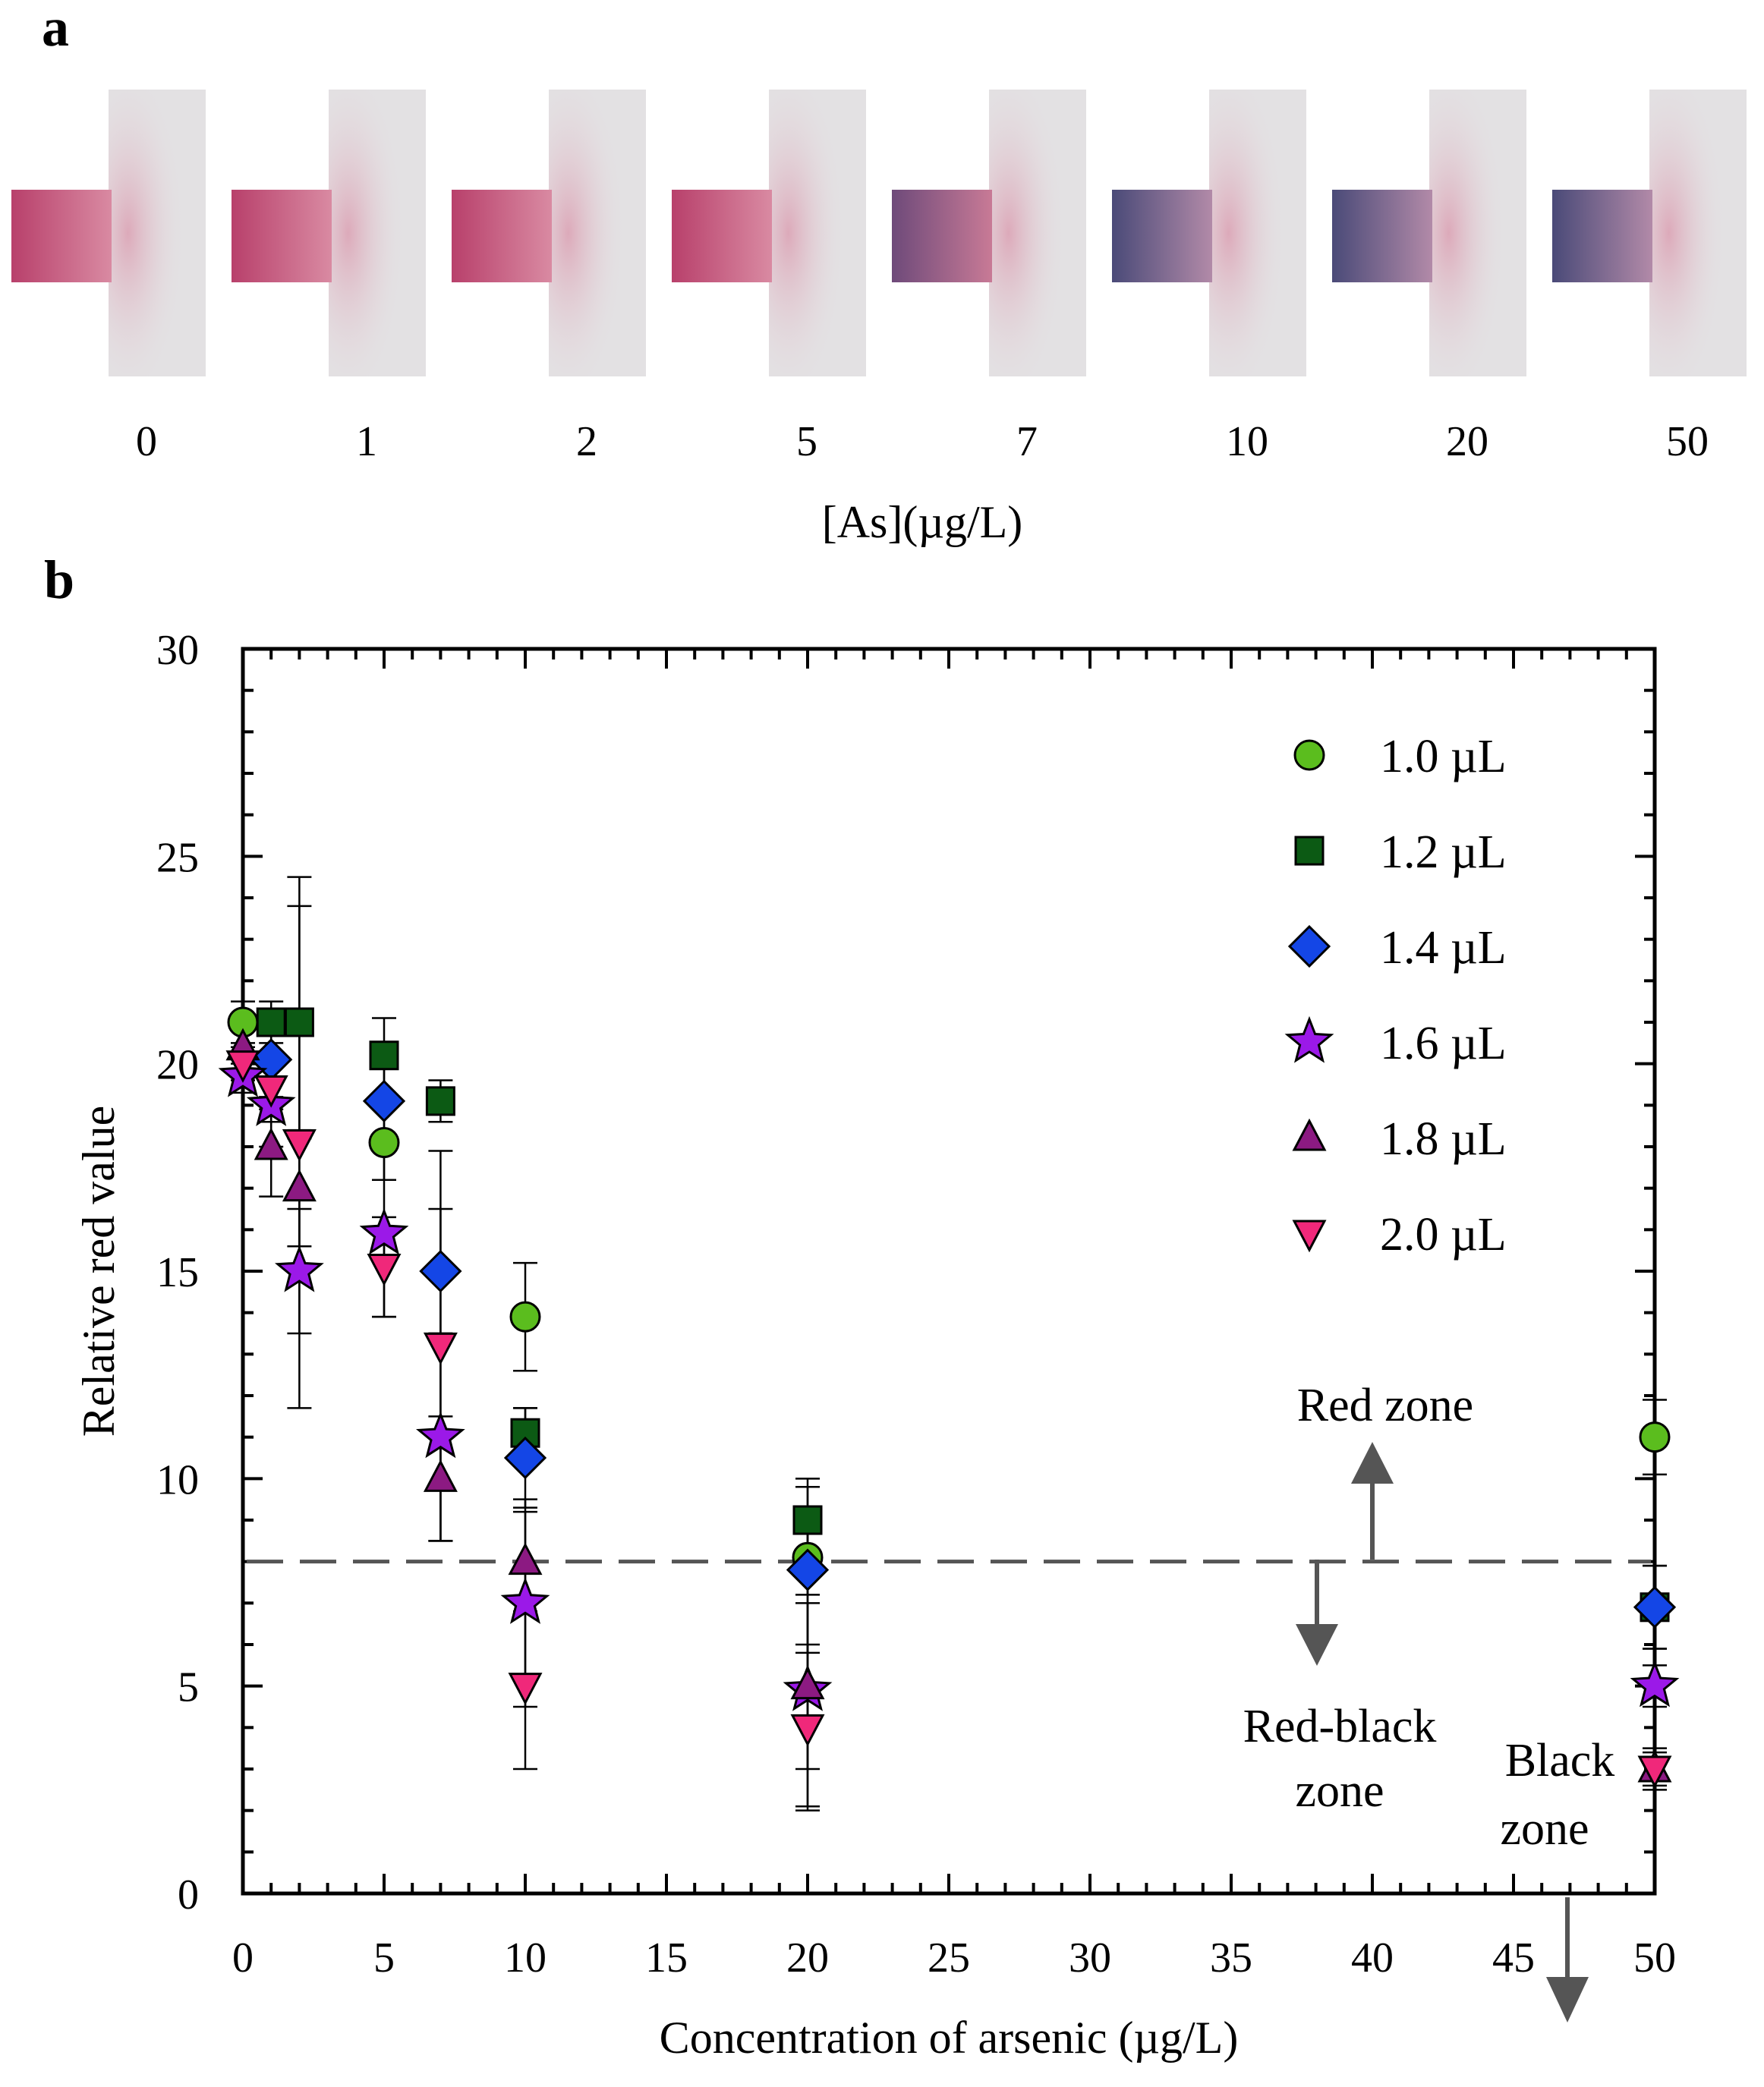  What do you see at coordinates (384, 1958) in the screenshot?
I see `x-tick-label: 5` at bounding box center [384, 1958].